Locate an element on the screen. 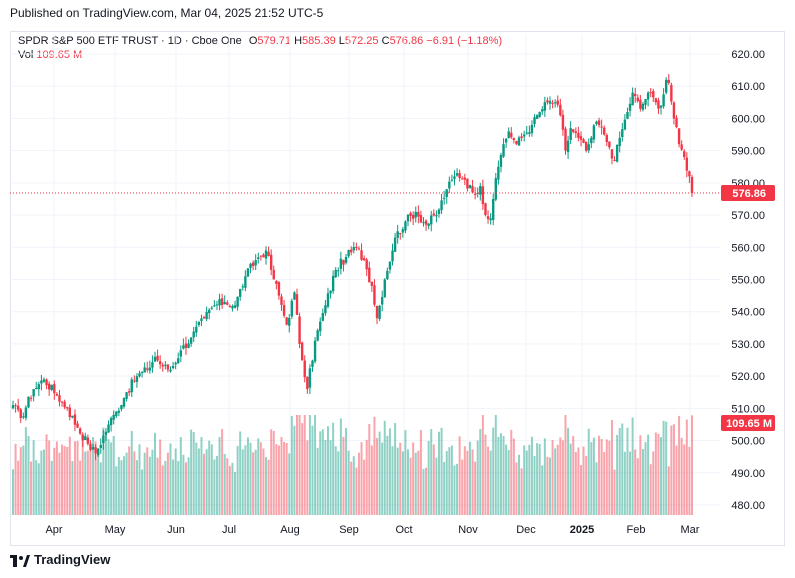  y-tick-label: 550.00 is located at coordinates (748, 281).